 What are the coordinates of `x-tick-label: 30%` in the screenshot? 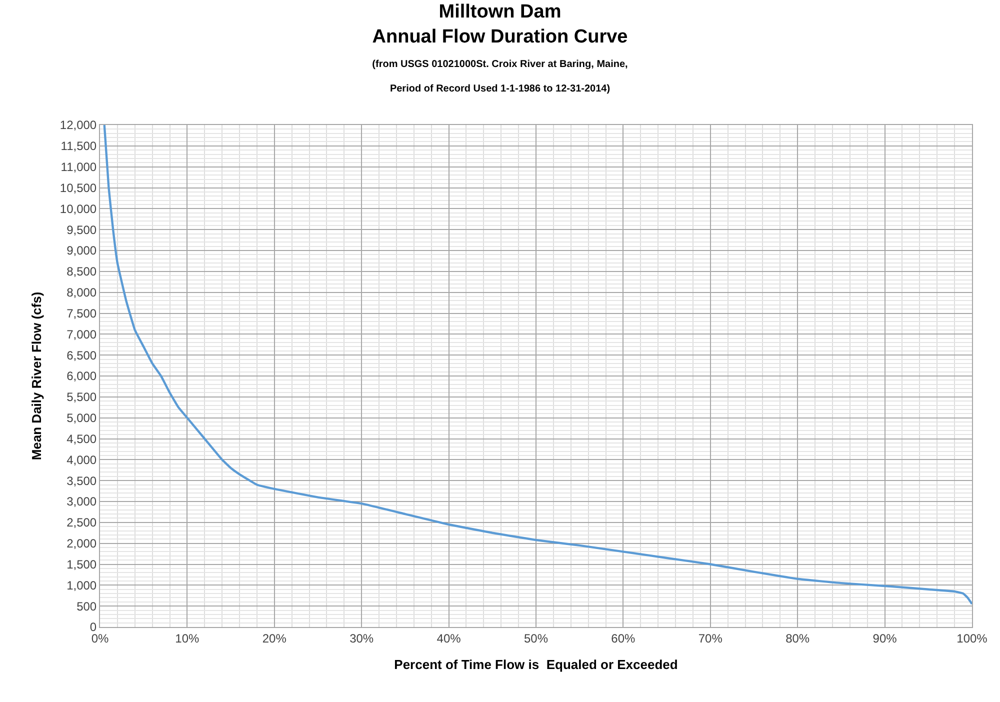 It's located at (362, 638).